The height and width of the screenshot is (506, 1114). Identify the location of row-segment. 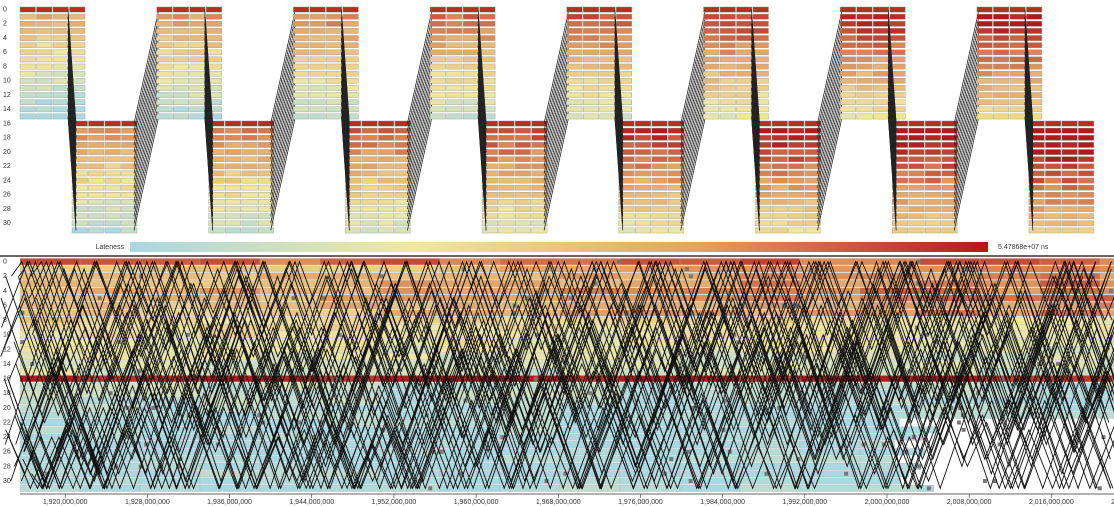
(110, 262).